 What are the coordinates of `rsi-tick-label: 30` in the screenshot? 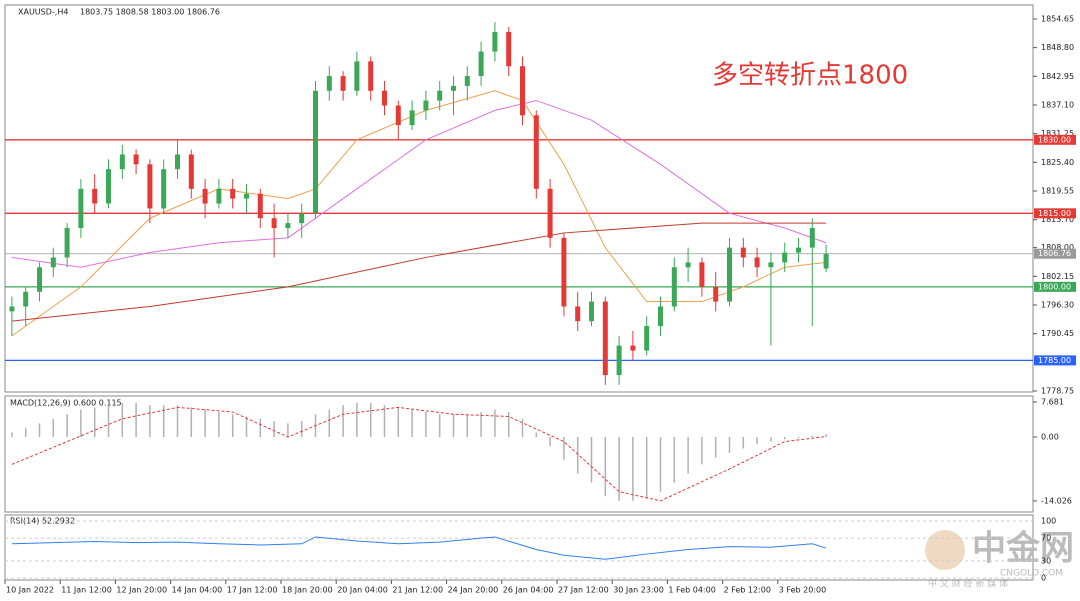 It's located at (1046, 560).